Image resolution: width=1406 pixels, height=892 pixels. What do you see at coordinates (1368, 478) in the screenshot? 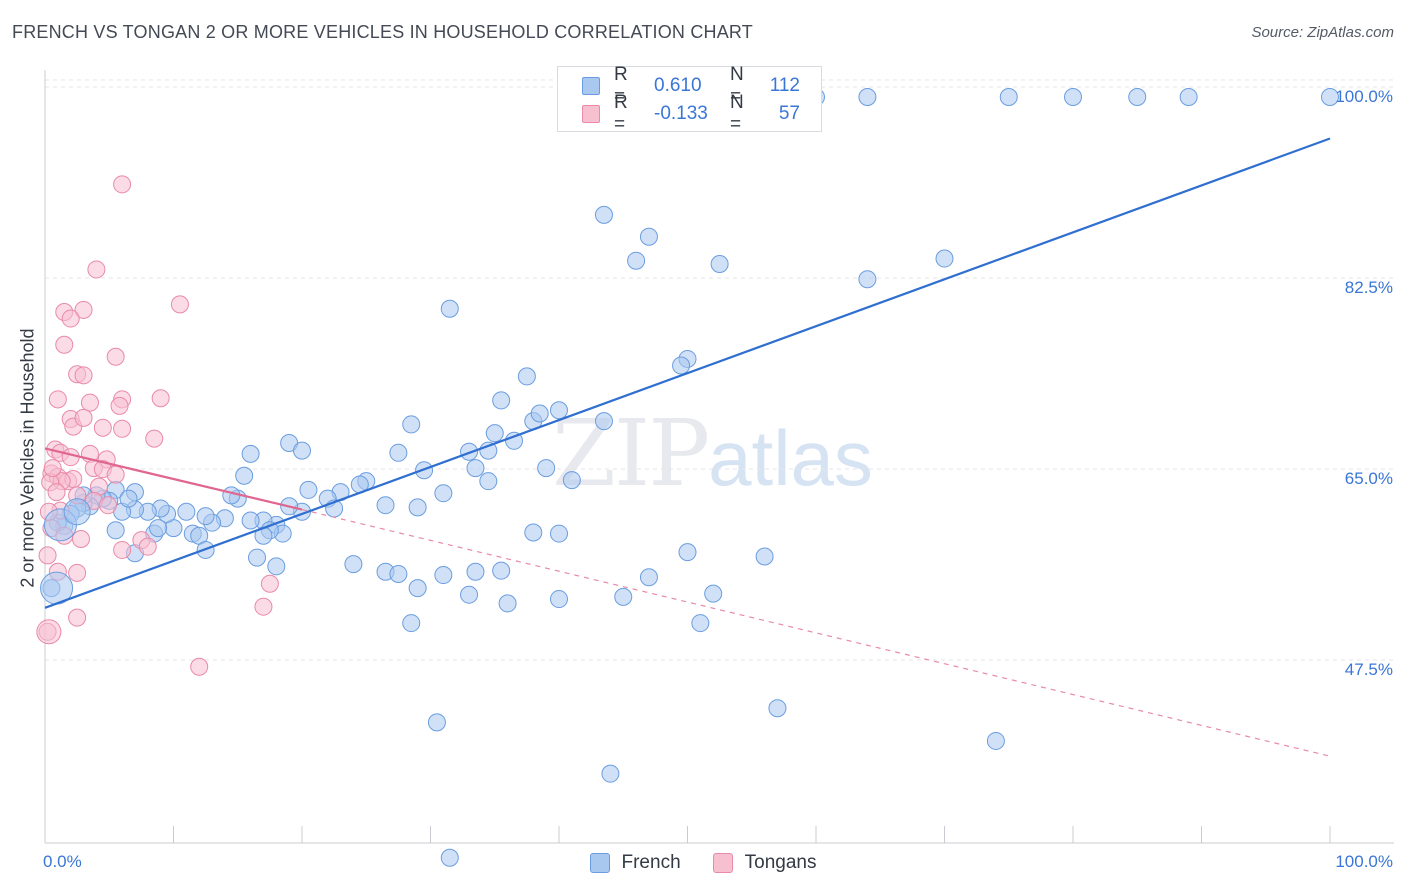
I see `y-tick-label: 65.0%` at bounding box center [1368, 478].